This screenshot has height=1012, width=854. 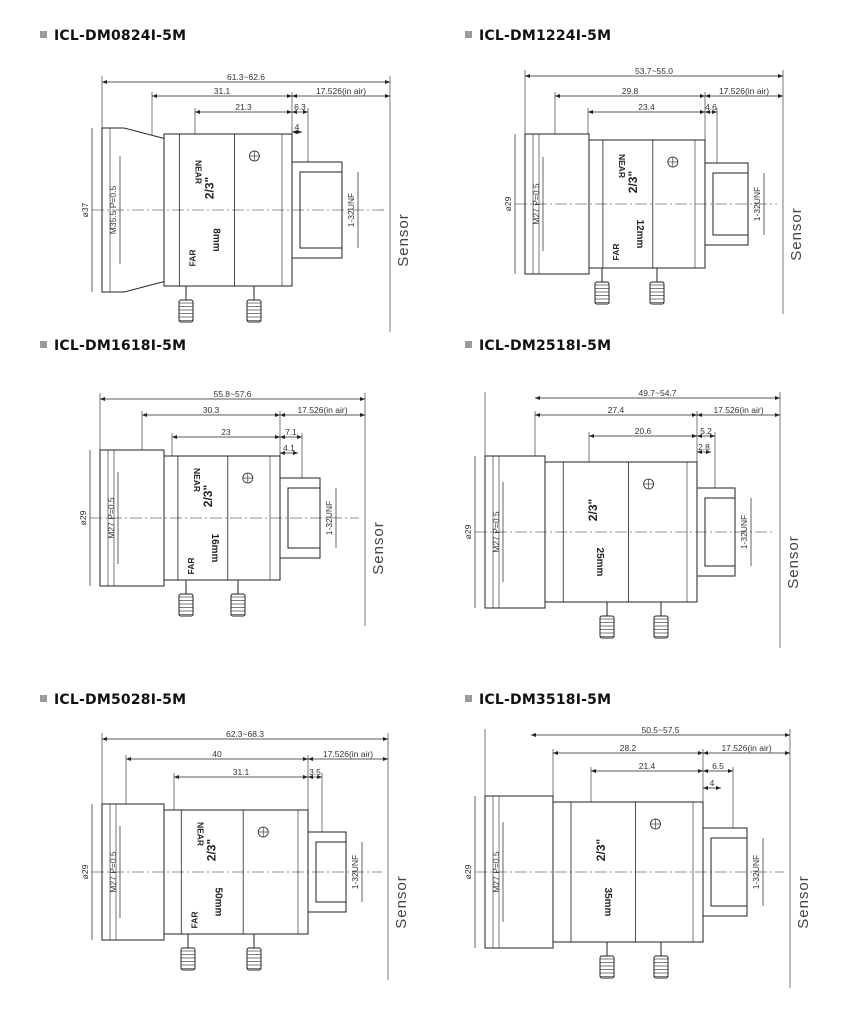 What do you see at coordinates (545, 36) in the screenshot?
I see `model-title: ICL-DM1224I-5M` at bounding box center [545, 36].